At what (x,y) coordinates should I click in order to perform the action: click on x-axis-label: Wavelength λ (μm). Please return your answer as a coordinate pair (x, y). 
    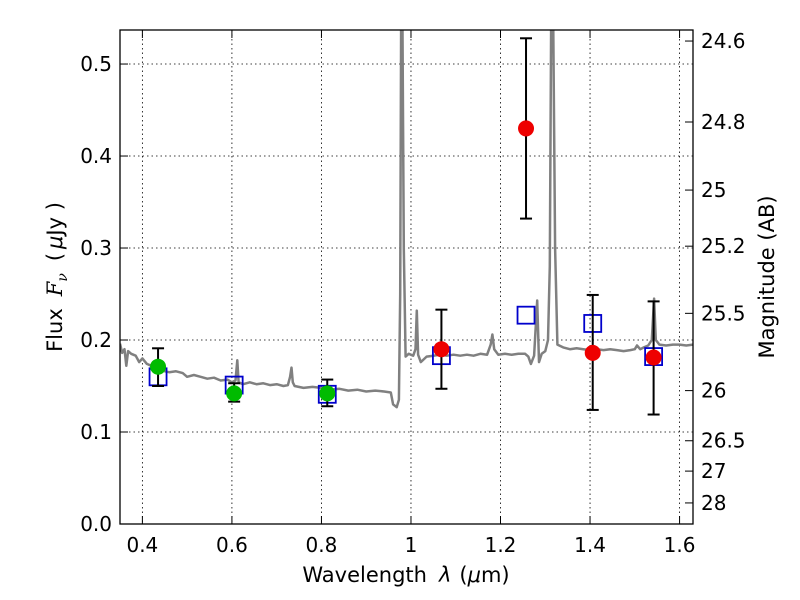
    Looking at the image, I should click on (405, 575).